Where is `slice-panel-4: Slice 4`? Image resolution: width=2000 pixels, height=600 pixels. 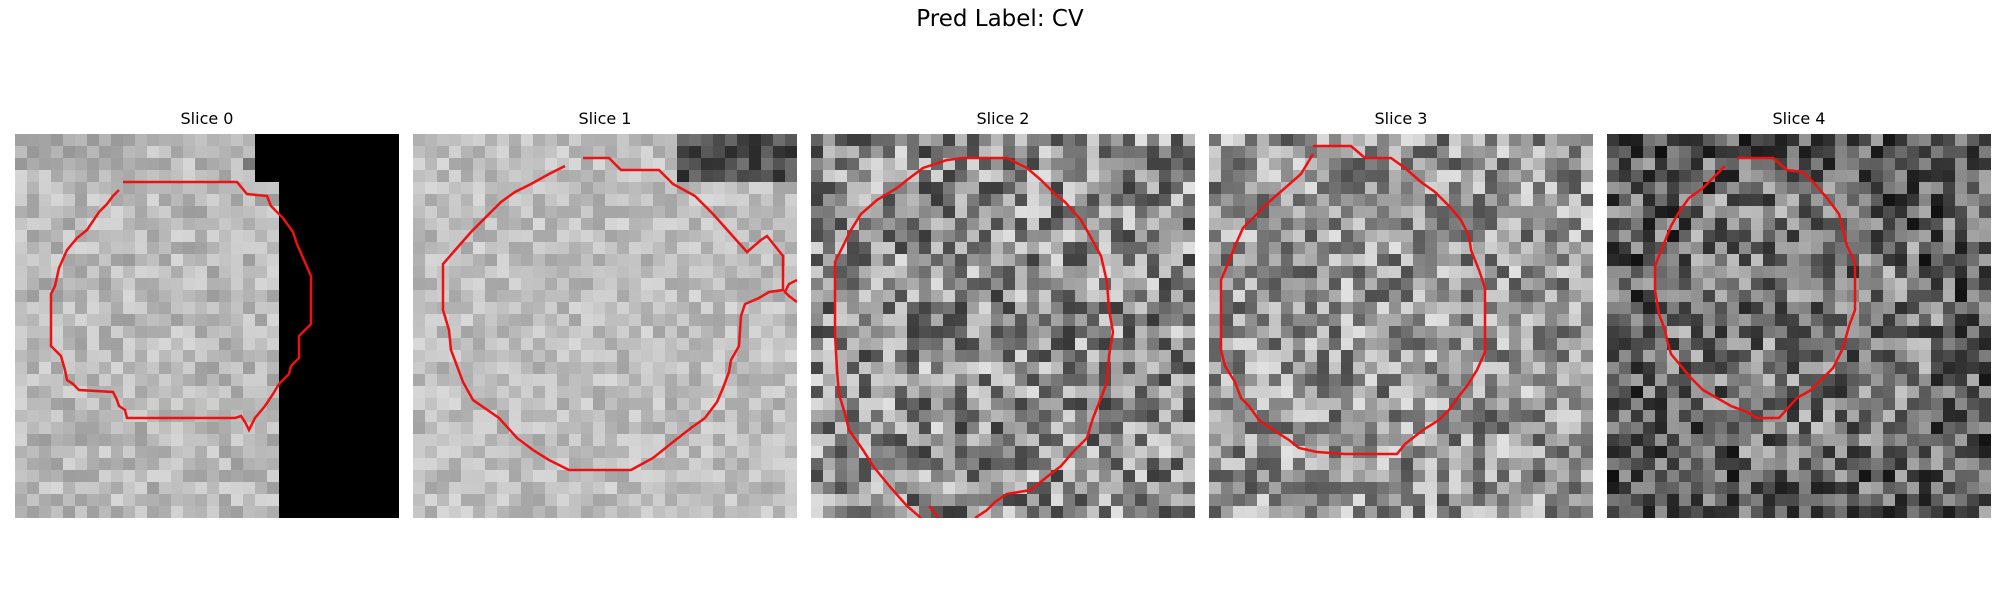
slice-panel-4: Slice 4 is located at coordinates (1799, 313).